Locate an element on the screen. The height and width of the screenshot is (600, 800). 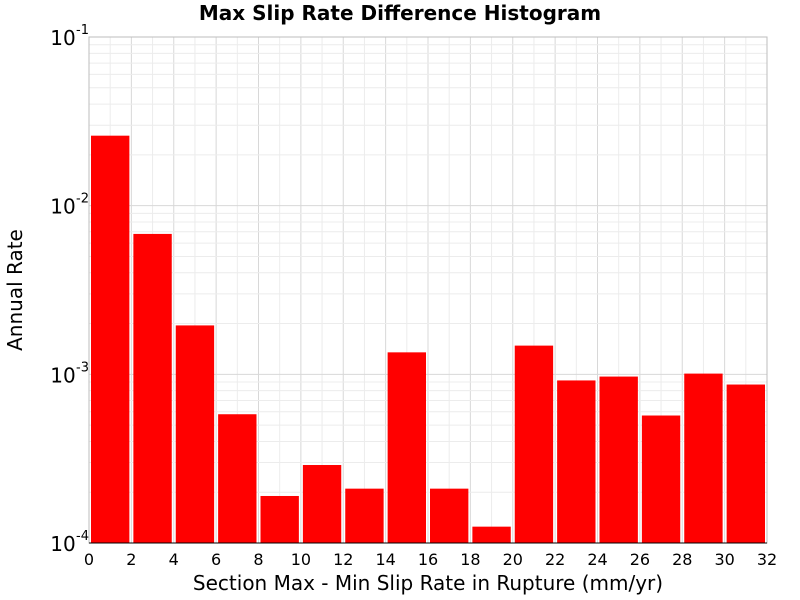
x-tick-label: 18 is located at coordinates (470, 559).